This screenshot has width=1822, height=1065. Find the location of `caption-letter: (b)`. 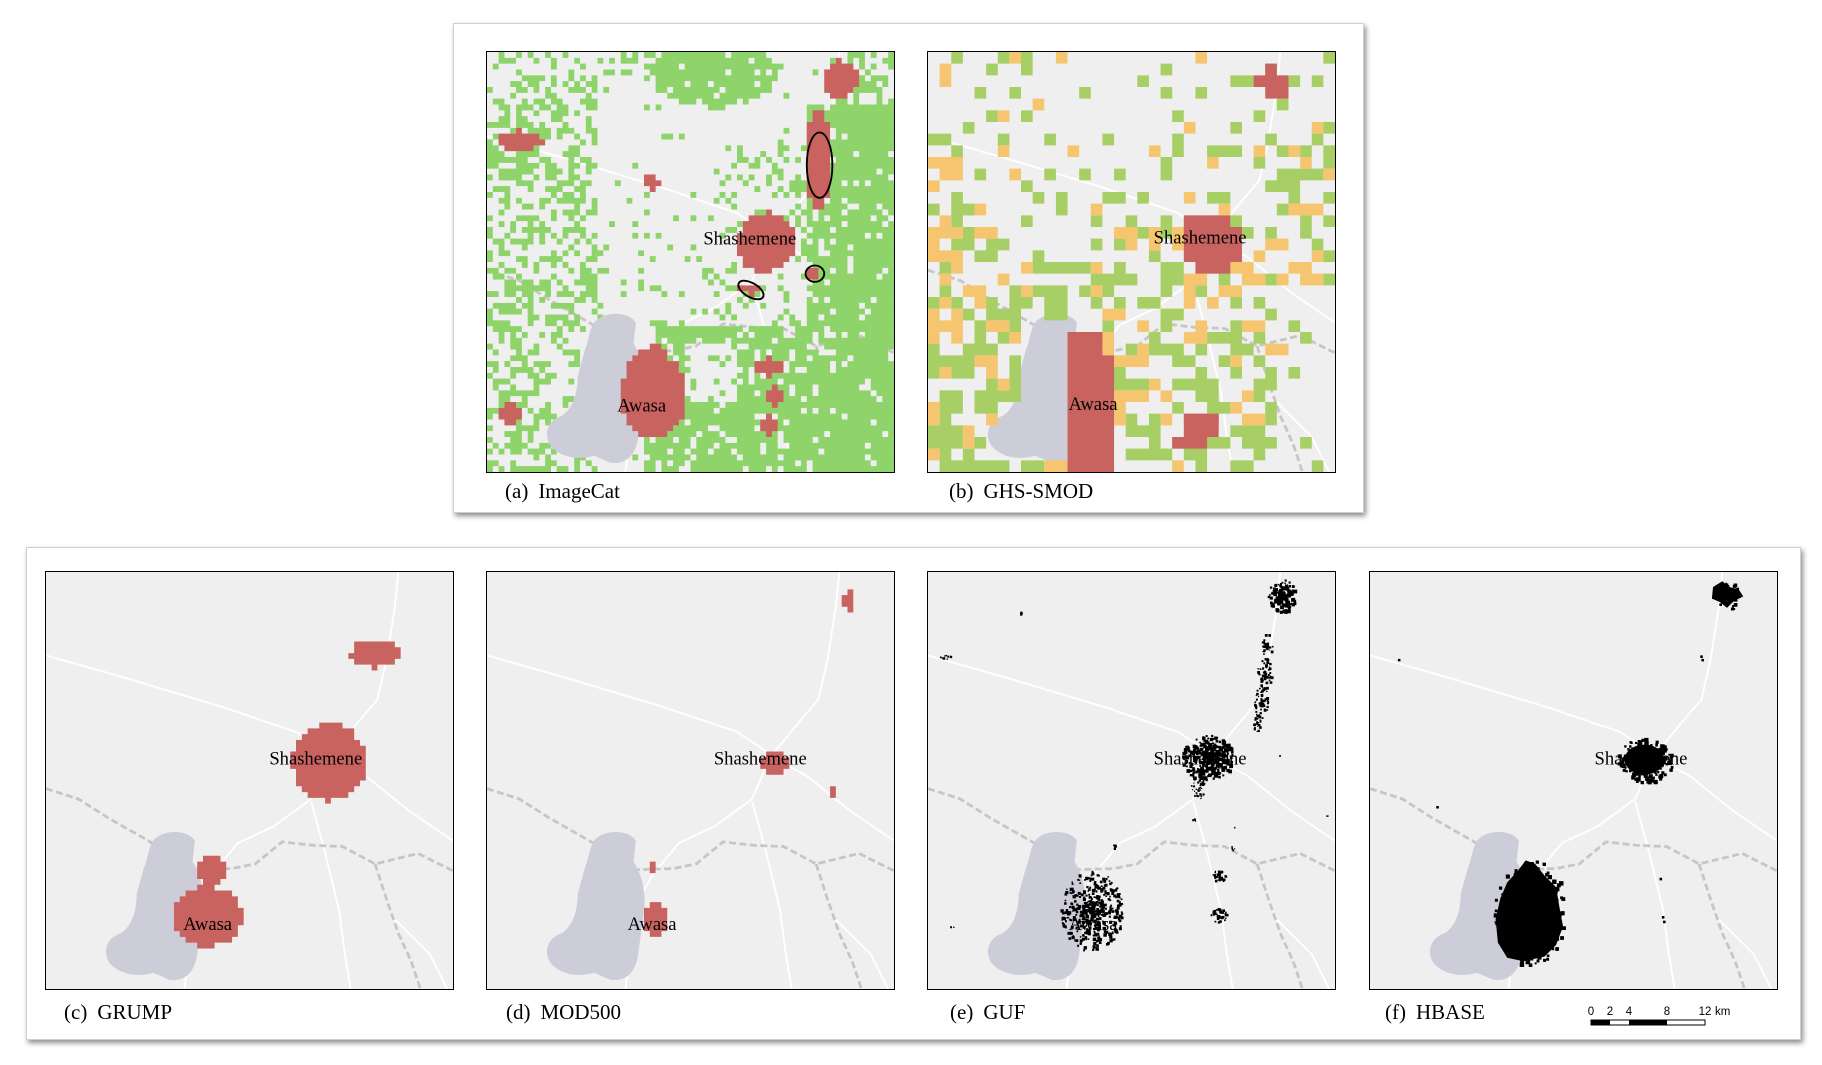

caption-letter: (b) is located at coordinates (961, 491).